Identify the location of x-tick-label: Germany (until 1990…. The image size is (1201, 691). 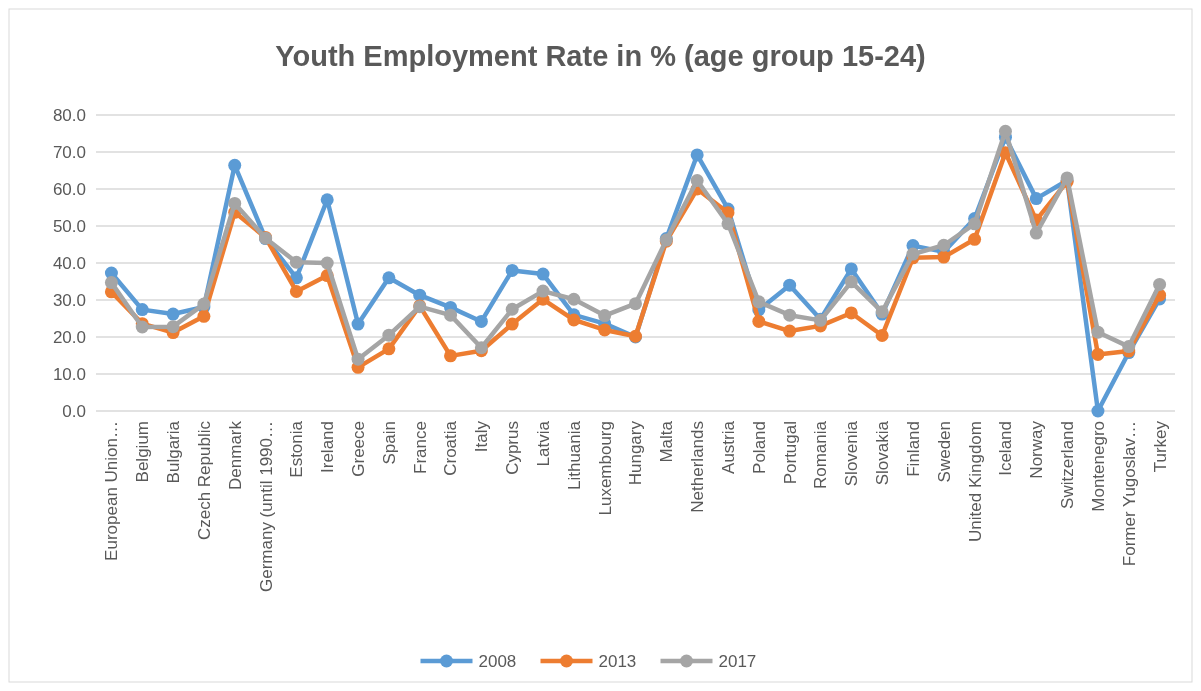
(266, 507).